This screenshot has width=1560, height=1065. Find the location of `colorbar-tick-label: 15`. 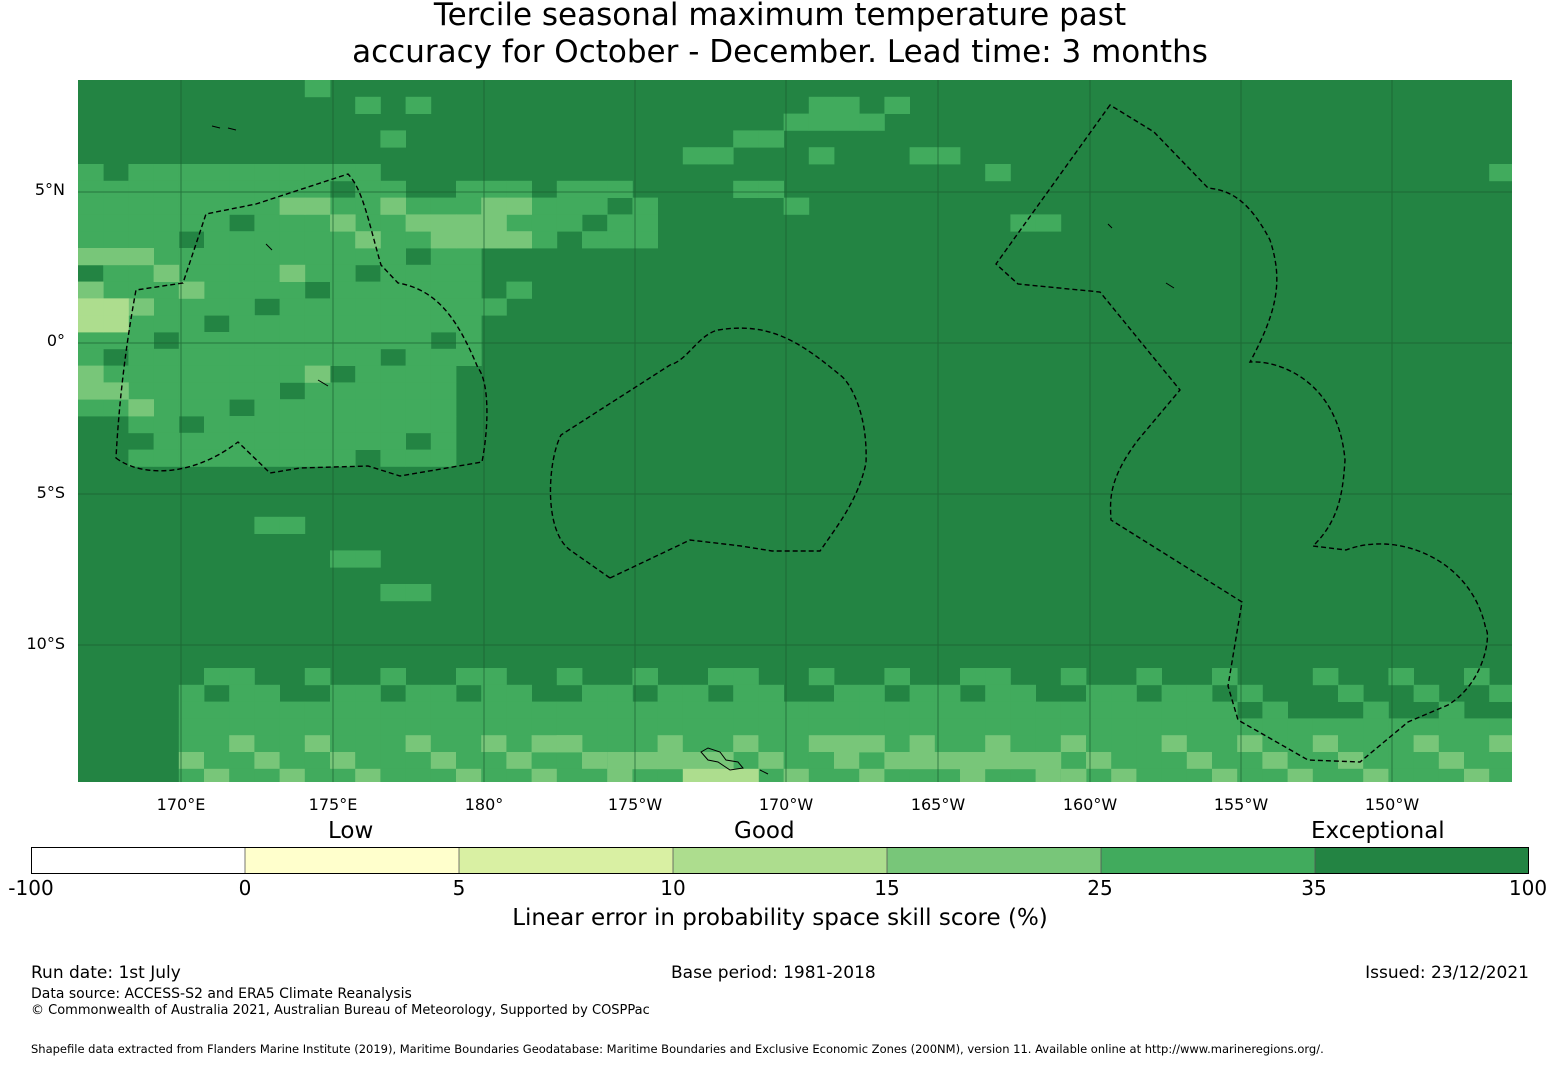

colorbar-tick-label: 15 is located at coordinates (887, 888).